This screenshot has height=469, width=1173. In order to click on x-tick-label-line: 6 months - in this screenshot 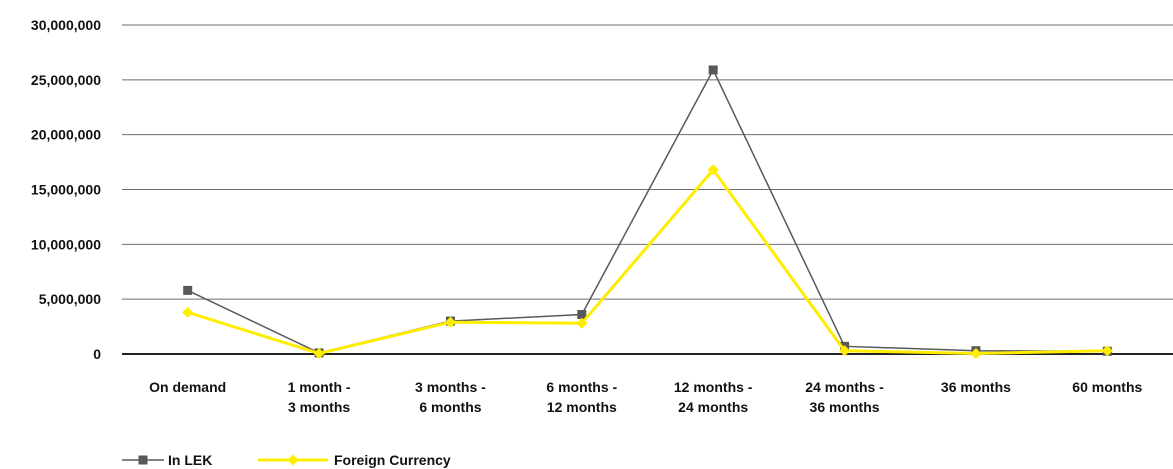, I will do `click(581, 387)`.